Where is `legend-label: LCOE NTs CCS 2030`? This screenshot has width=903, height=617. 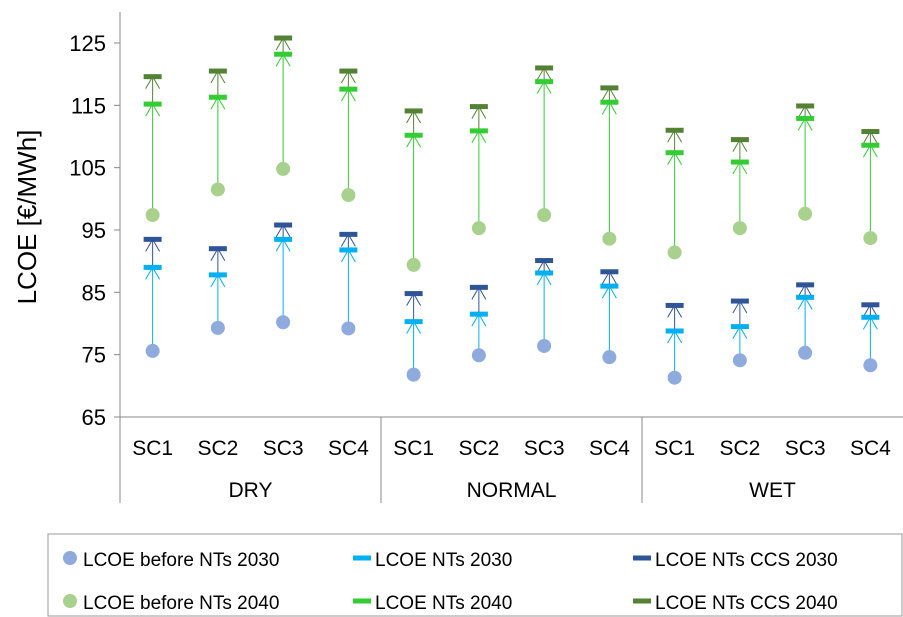
legend-label: LCOE NTs CCS 2030 is located at coordinates (746, 560).